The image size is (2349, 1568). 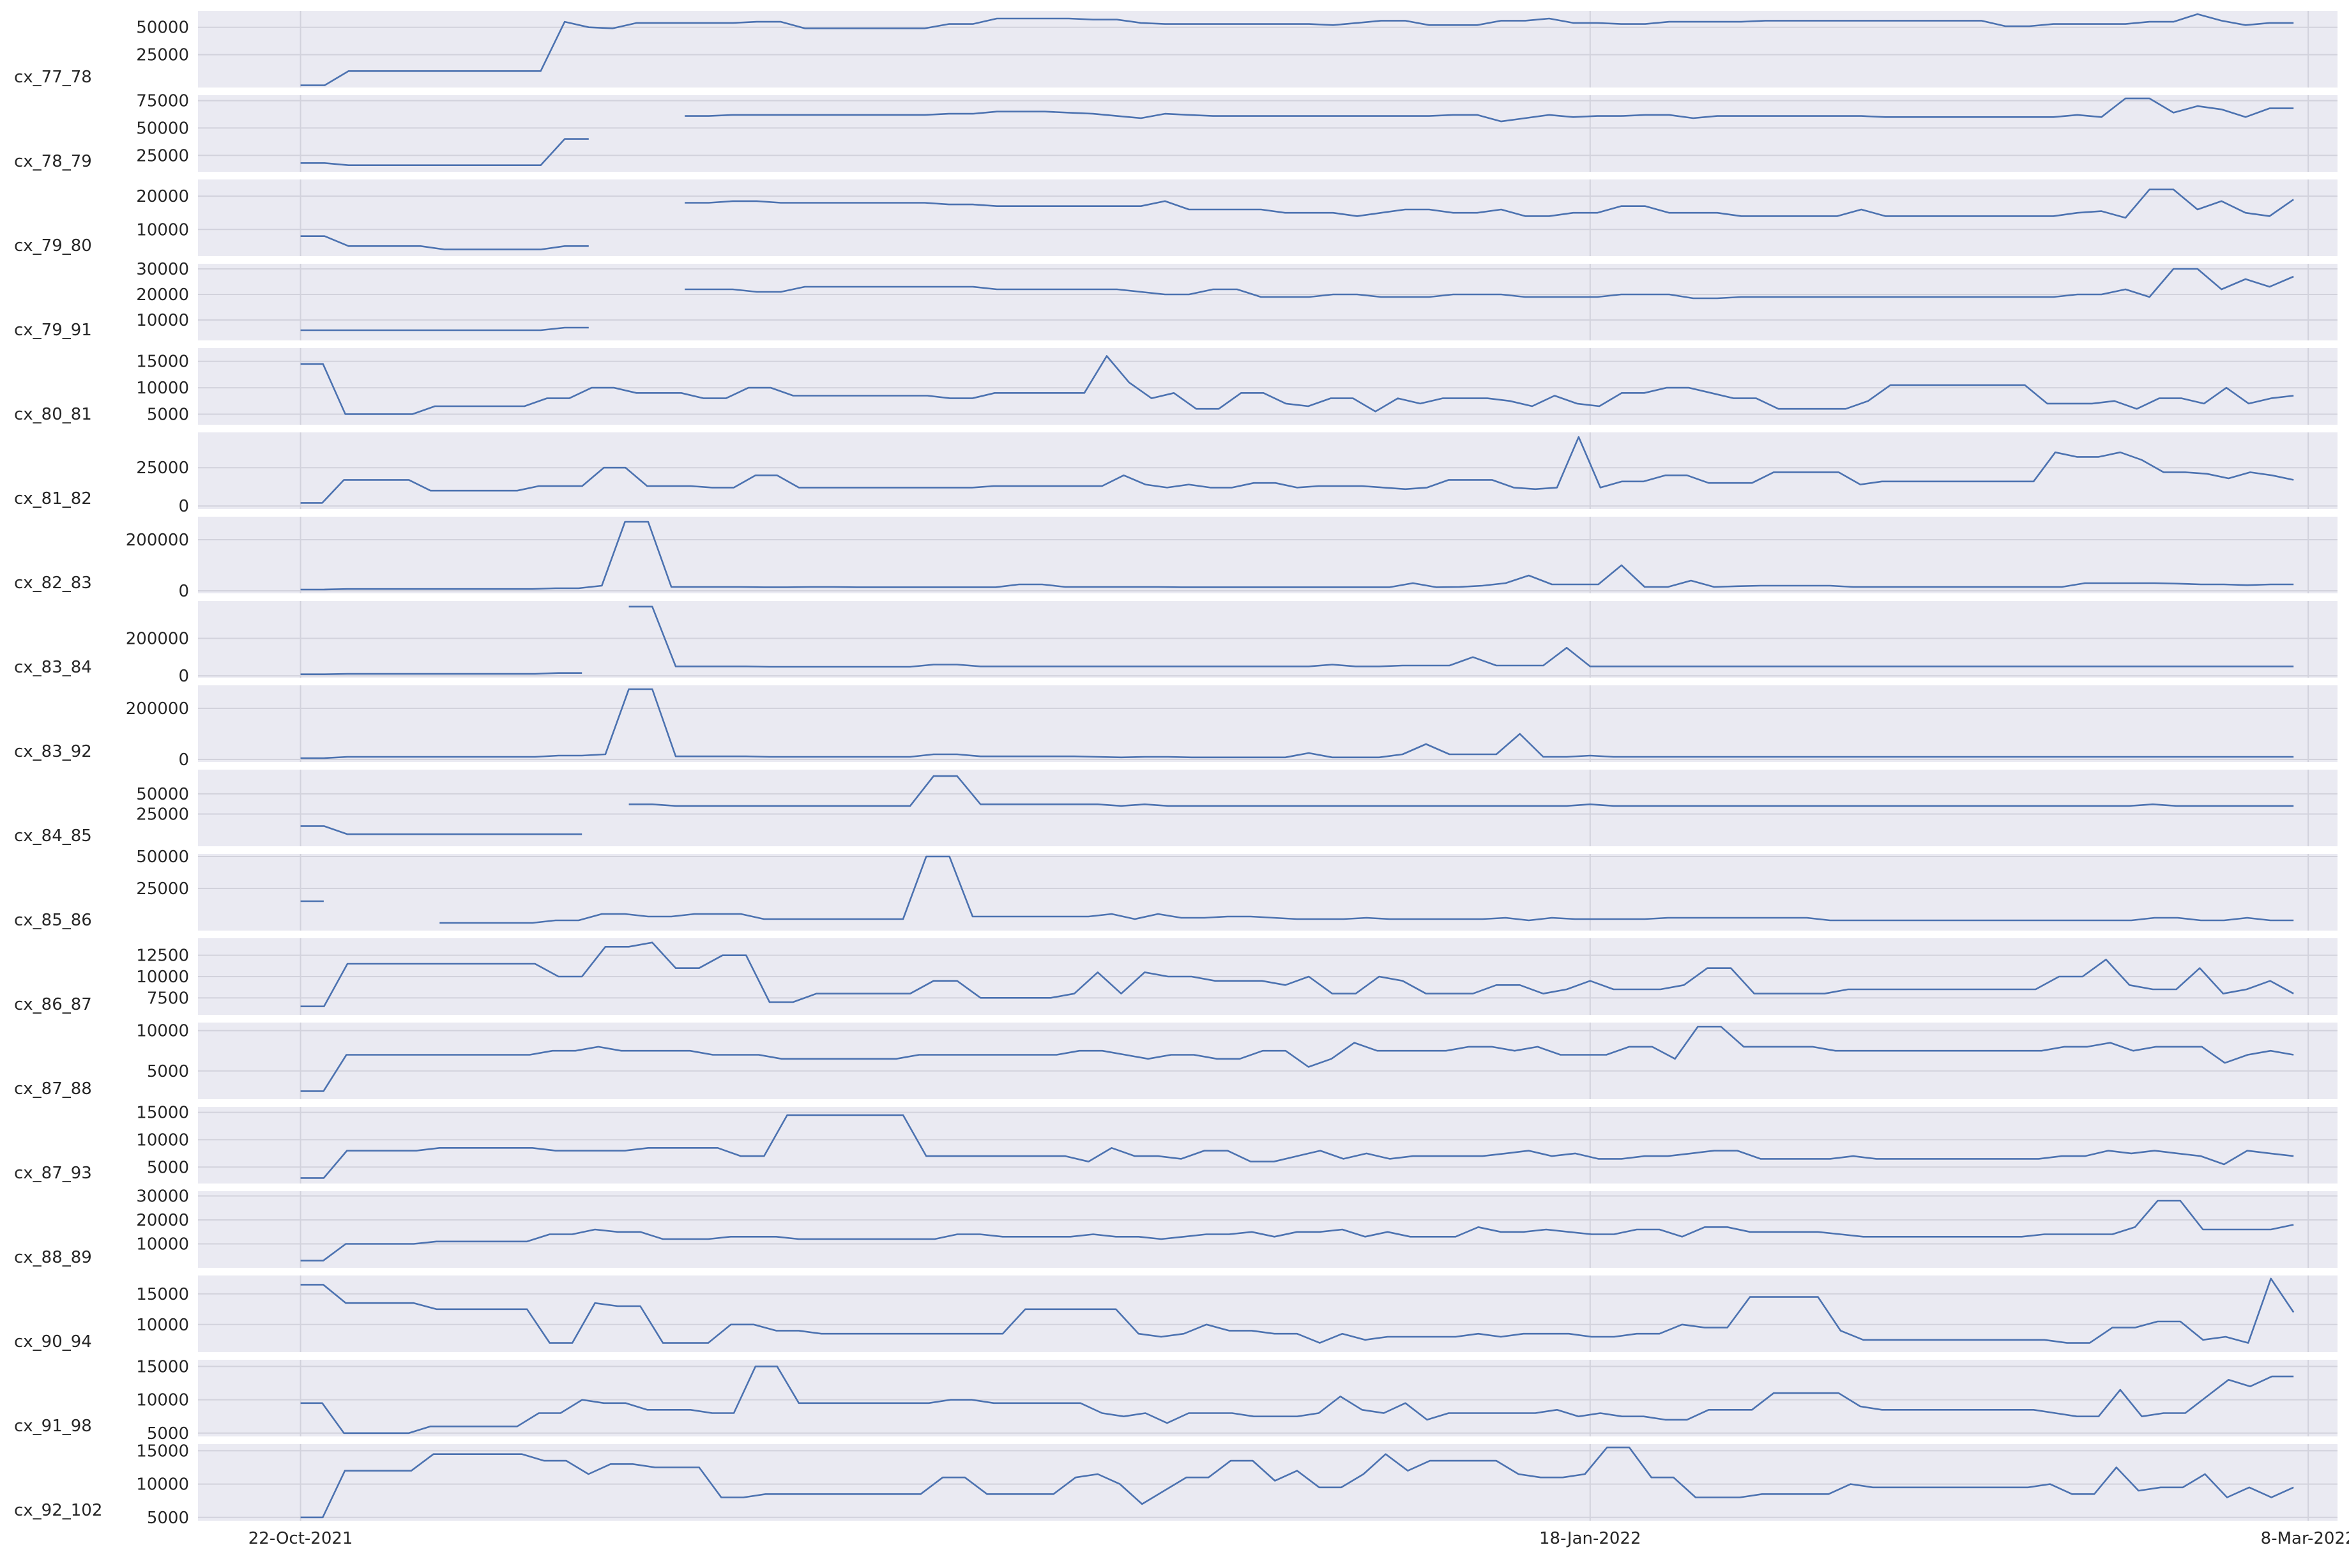 I want to click on panel-label: cx_80_81, so click(x=53, y=414).